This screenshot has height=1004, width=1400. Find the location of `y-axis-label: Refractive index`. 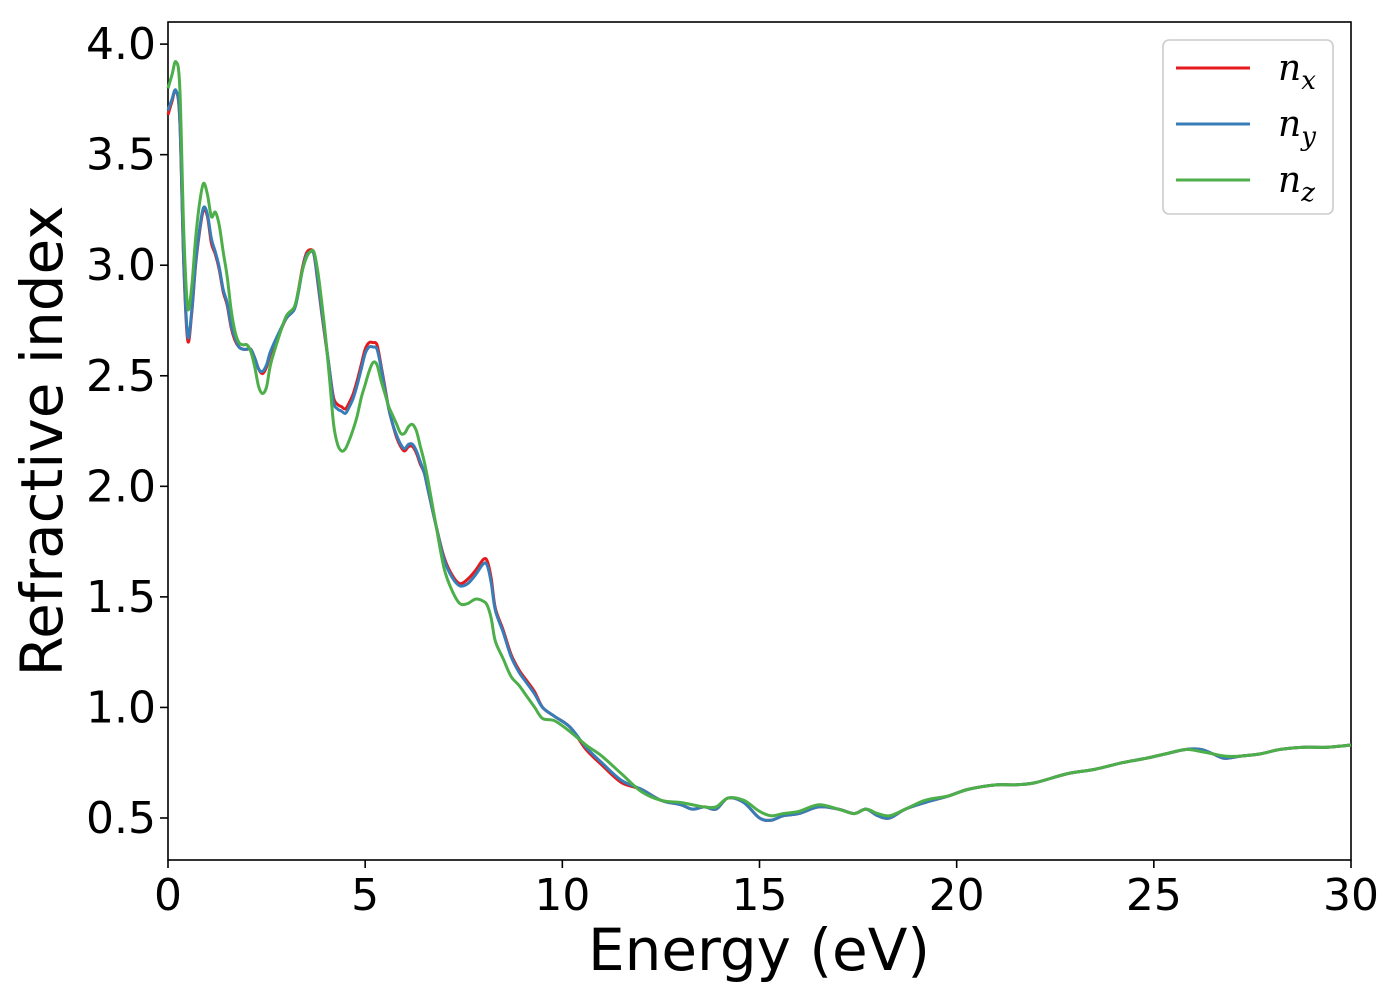

y-axis-label: Refractive index is located at coordinates (42, 440).